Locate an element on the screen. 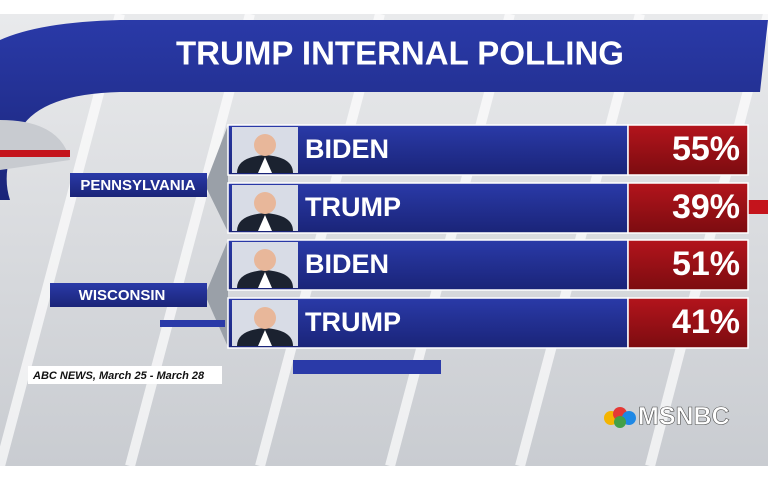  value-label: 39% is located at coordinates (706, 207).